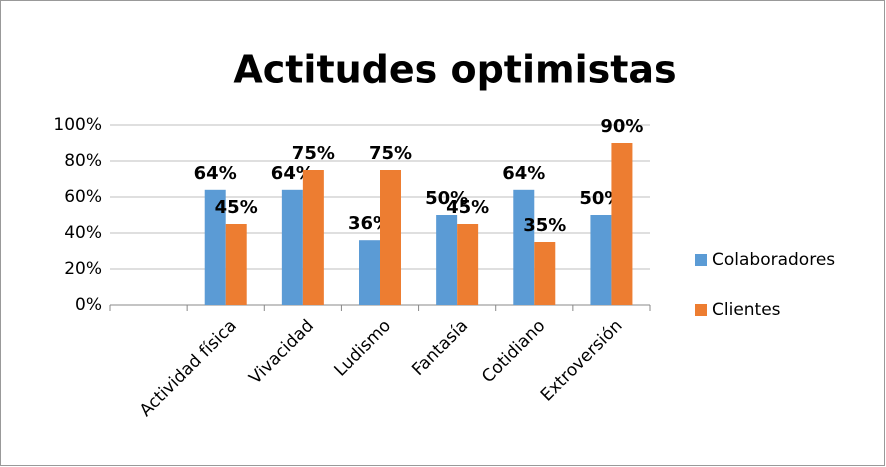 Image resolution: width=886 pixels, height=467 pixels. What do you see at coordinates (83, 197) in the screenshot?
I see `y-tick-label: 60%` at bounding box center [83, 197].